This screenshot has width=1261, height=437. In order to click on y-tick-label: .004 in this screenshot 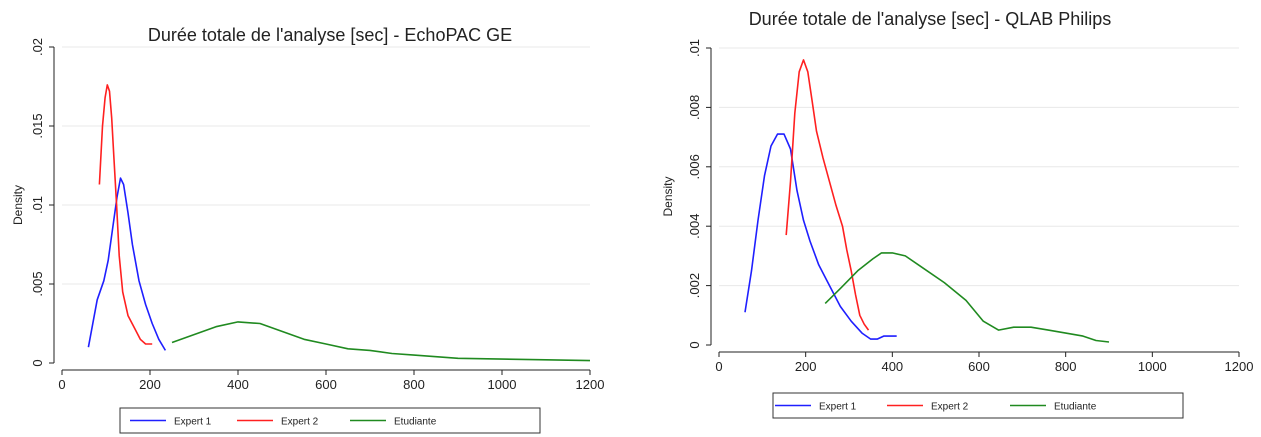, I will do `click(694, 226)`.